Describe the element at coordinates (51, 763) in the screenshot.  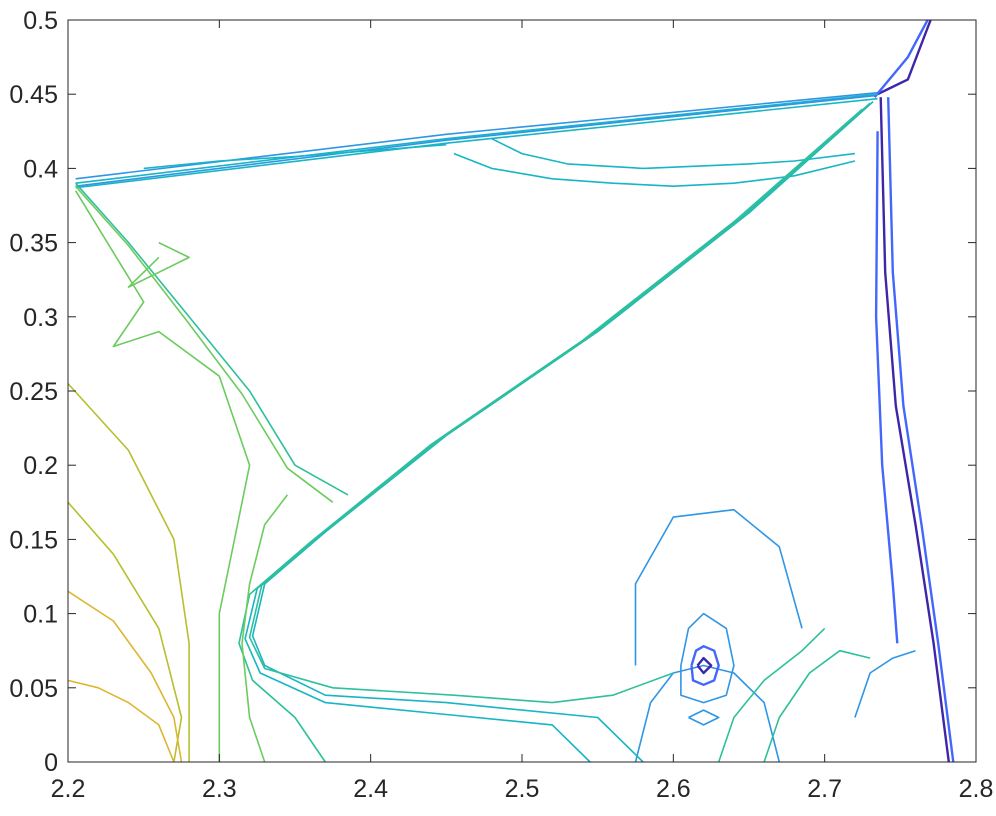
I see `y-tick-label-0: 0` at that location.